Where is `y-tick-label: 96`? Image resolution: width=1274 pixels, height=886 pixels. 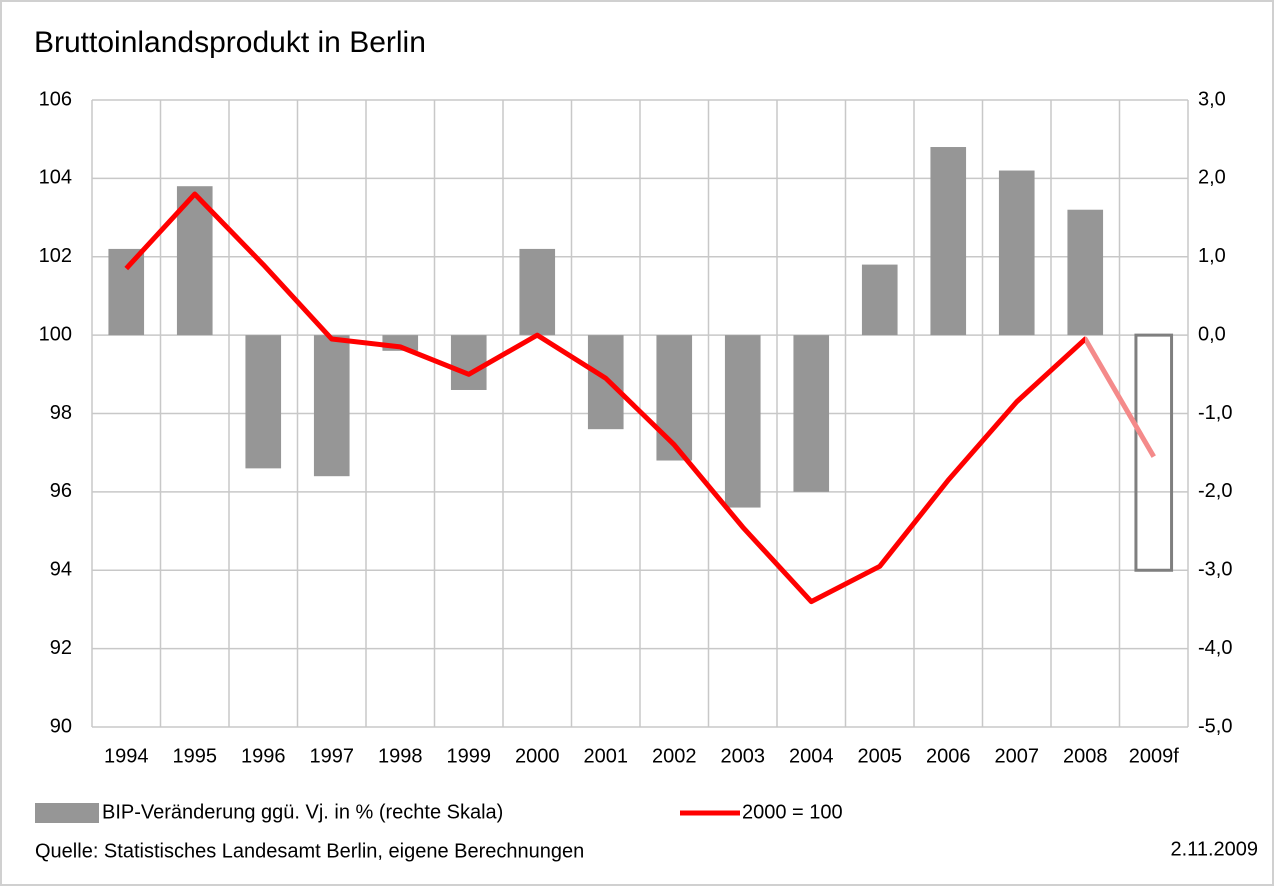 y-tick-label: 96 is located at coordinates (61, 491).